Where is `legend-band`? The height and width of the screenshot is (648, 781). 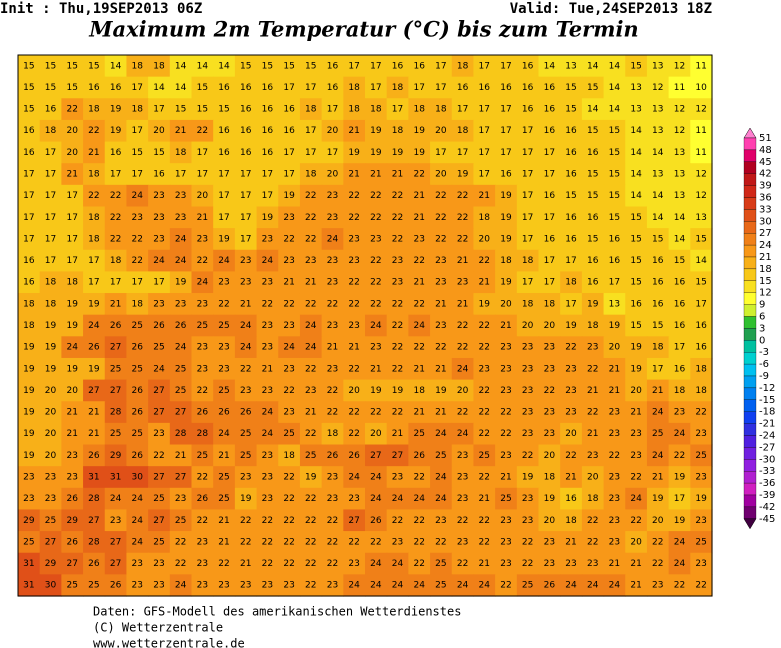
legend-band is located at coordinates (750, 179).